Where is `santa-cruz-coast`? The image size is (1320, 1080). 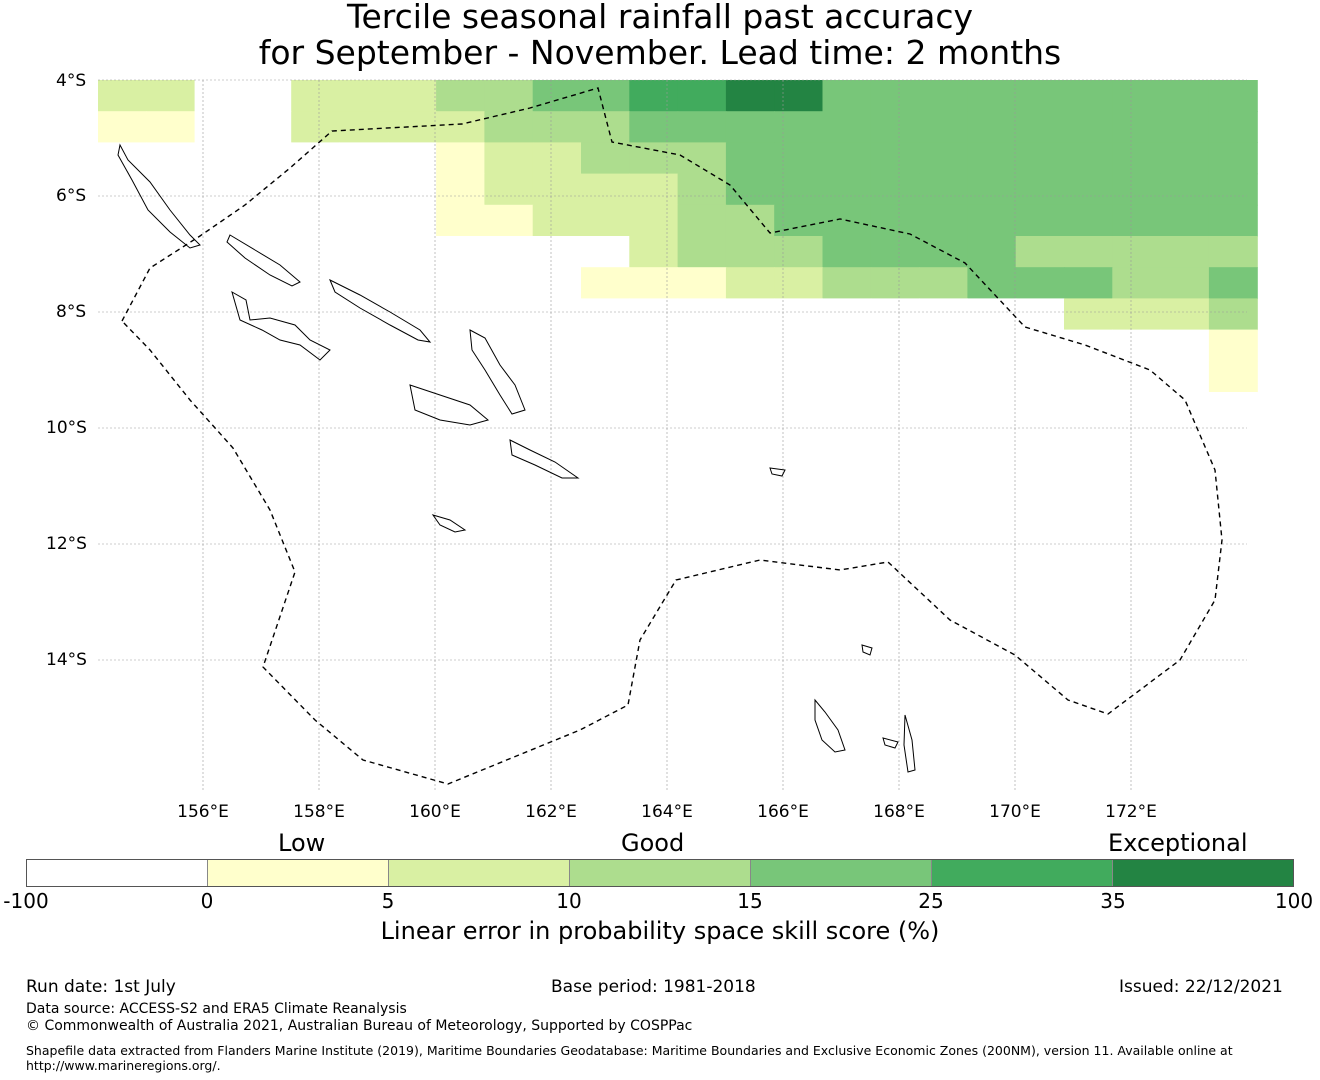
santa-cruz-coast is located at coordinates (777, 472).